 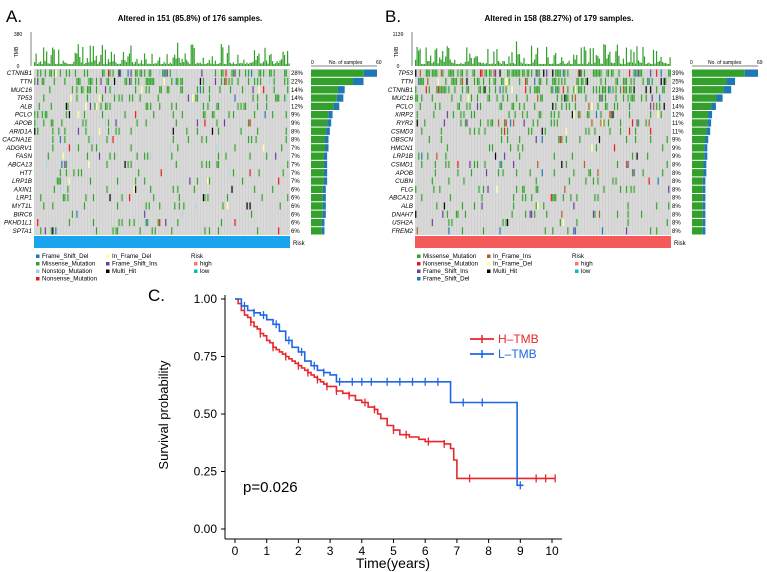 I want to click on legend-swatch, so click(x=419, y=271).